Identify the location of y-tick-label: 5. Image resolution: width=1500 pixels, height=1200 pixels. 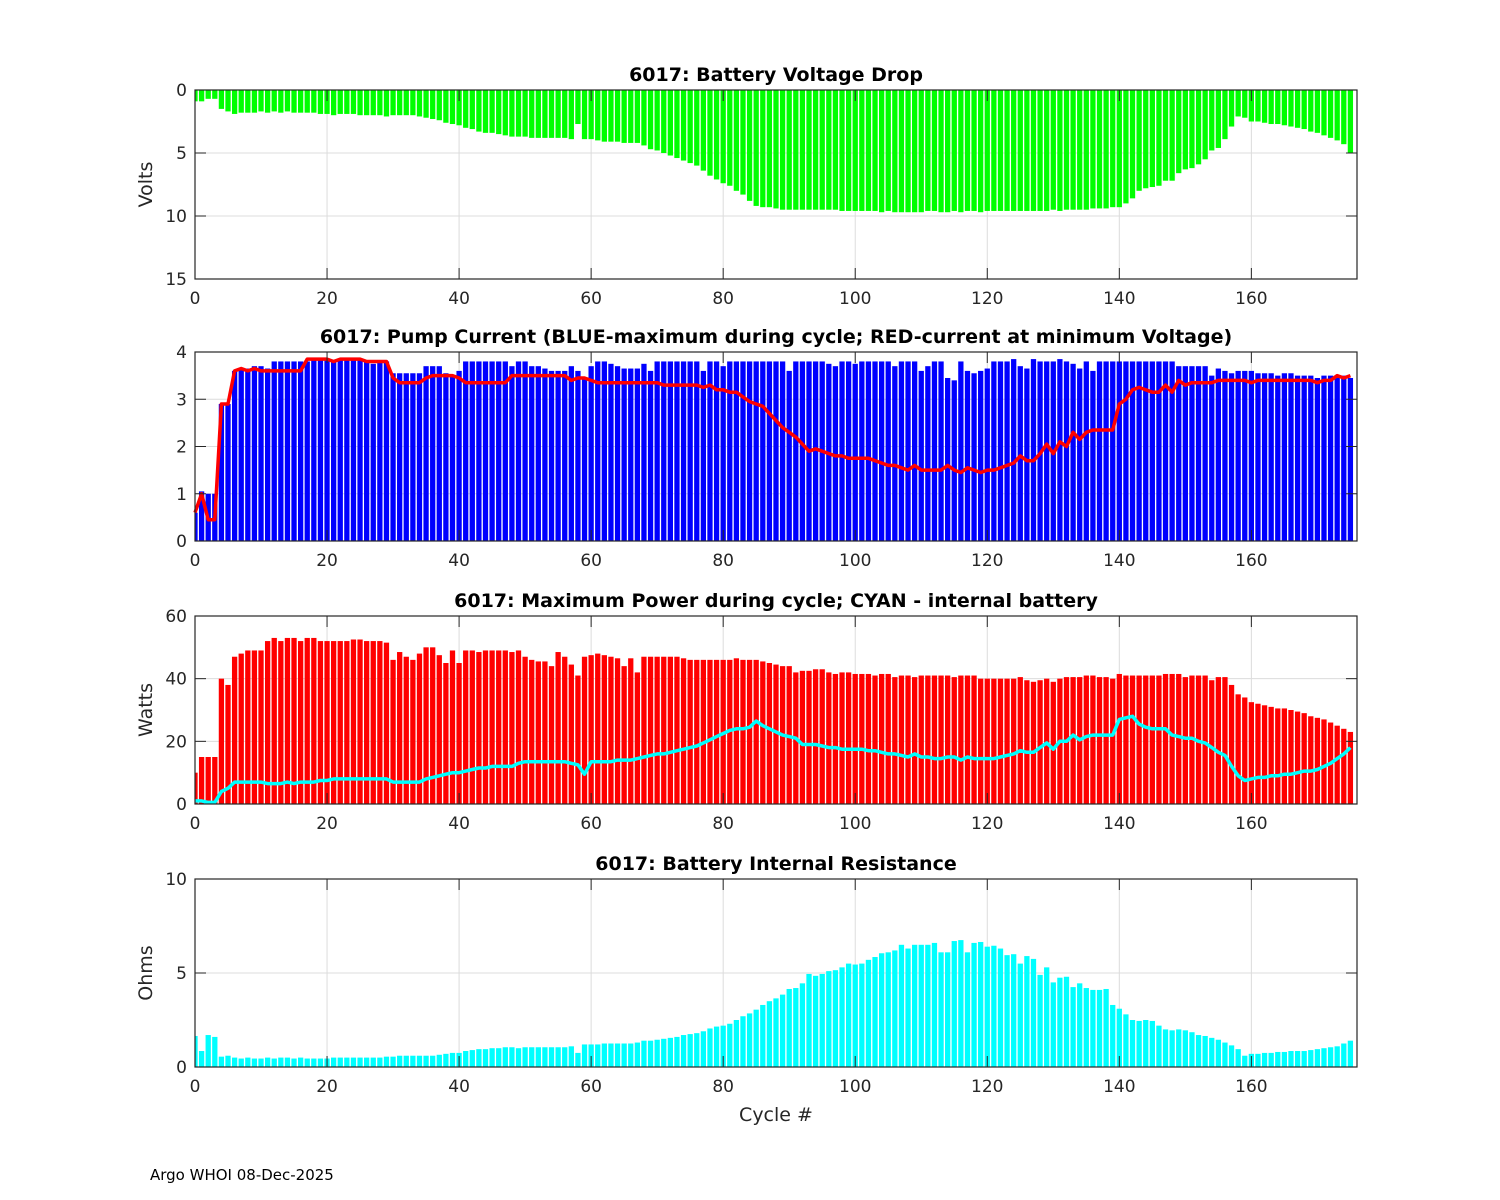
(181, 154).